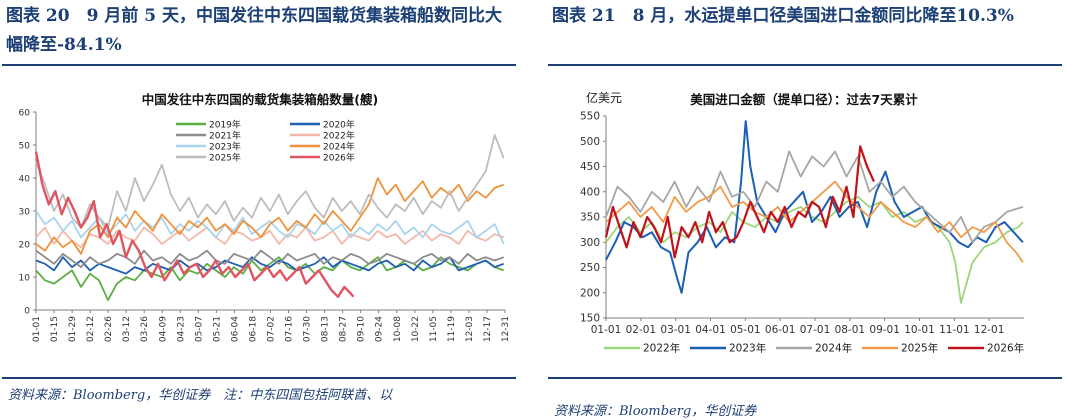 This screenshot has height=420, width=1066. I want to click on legend-label: 2019年, so click(225, 125).